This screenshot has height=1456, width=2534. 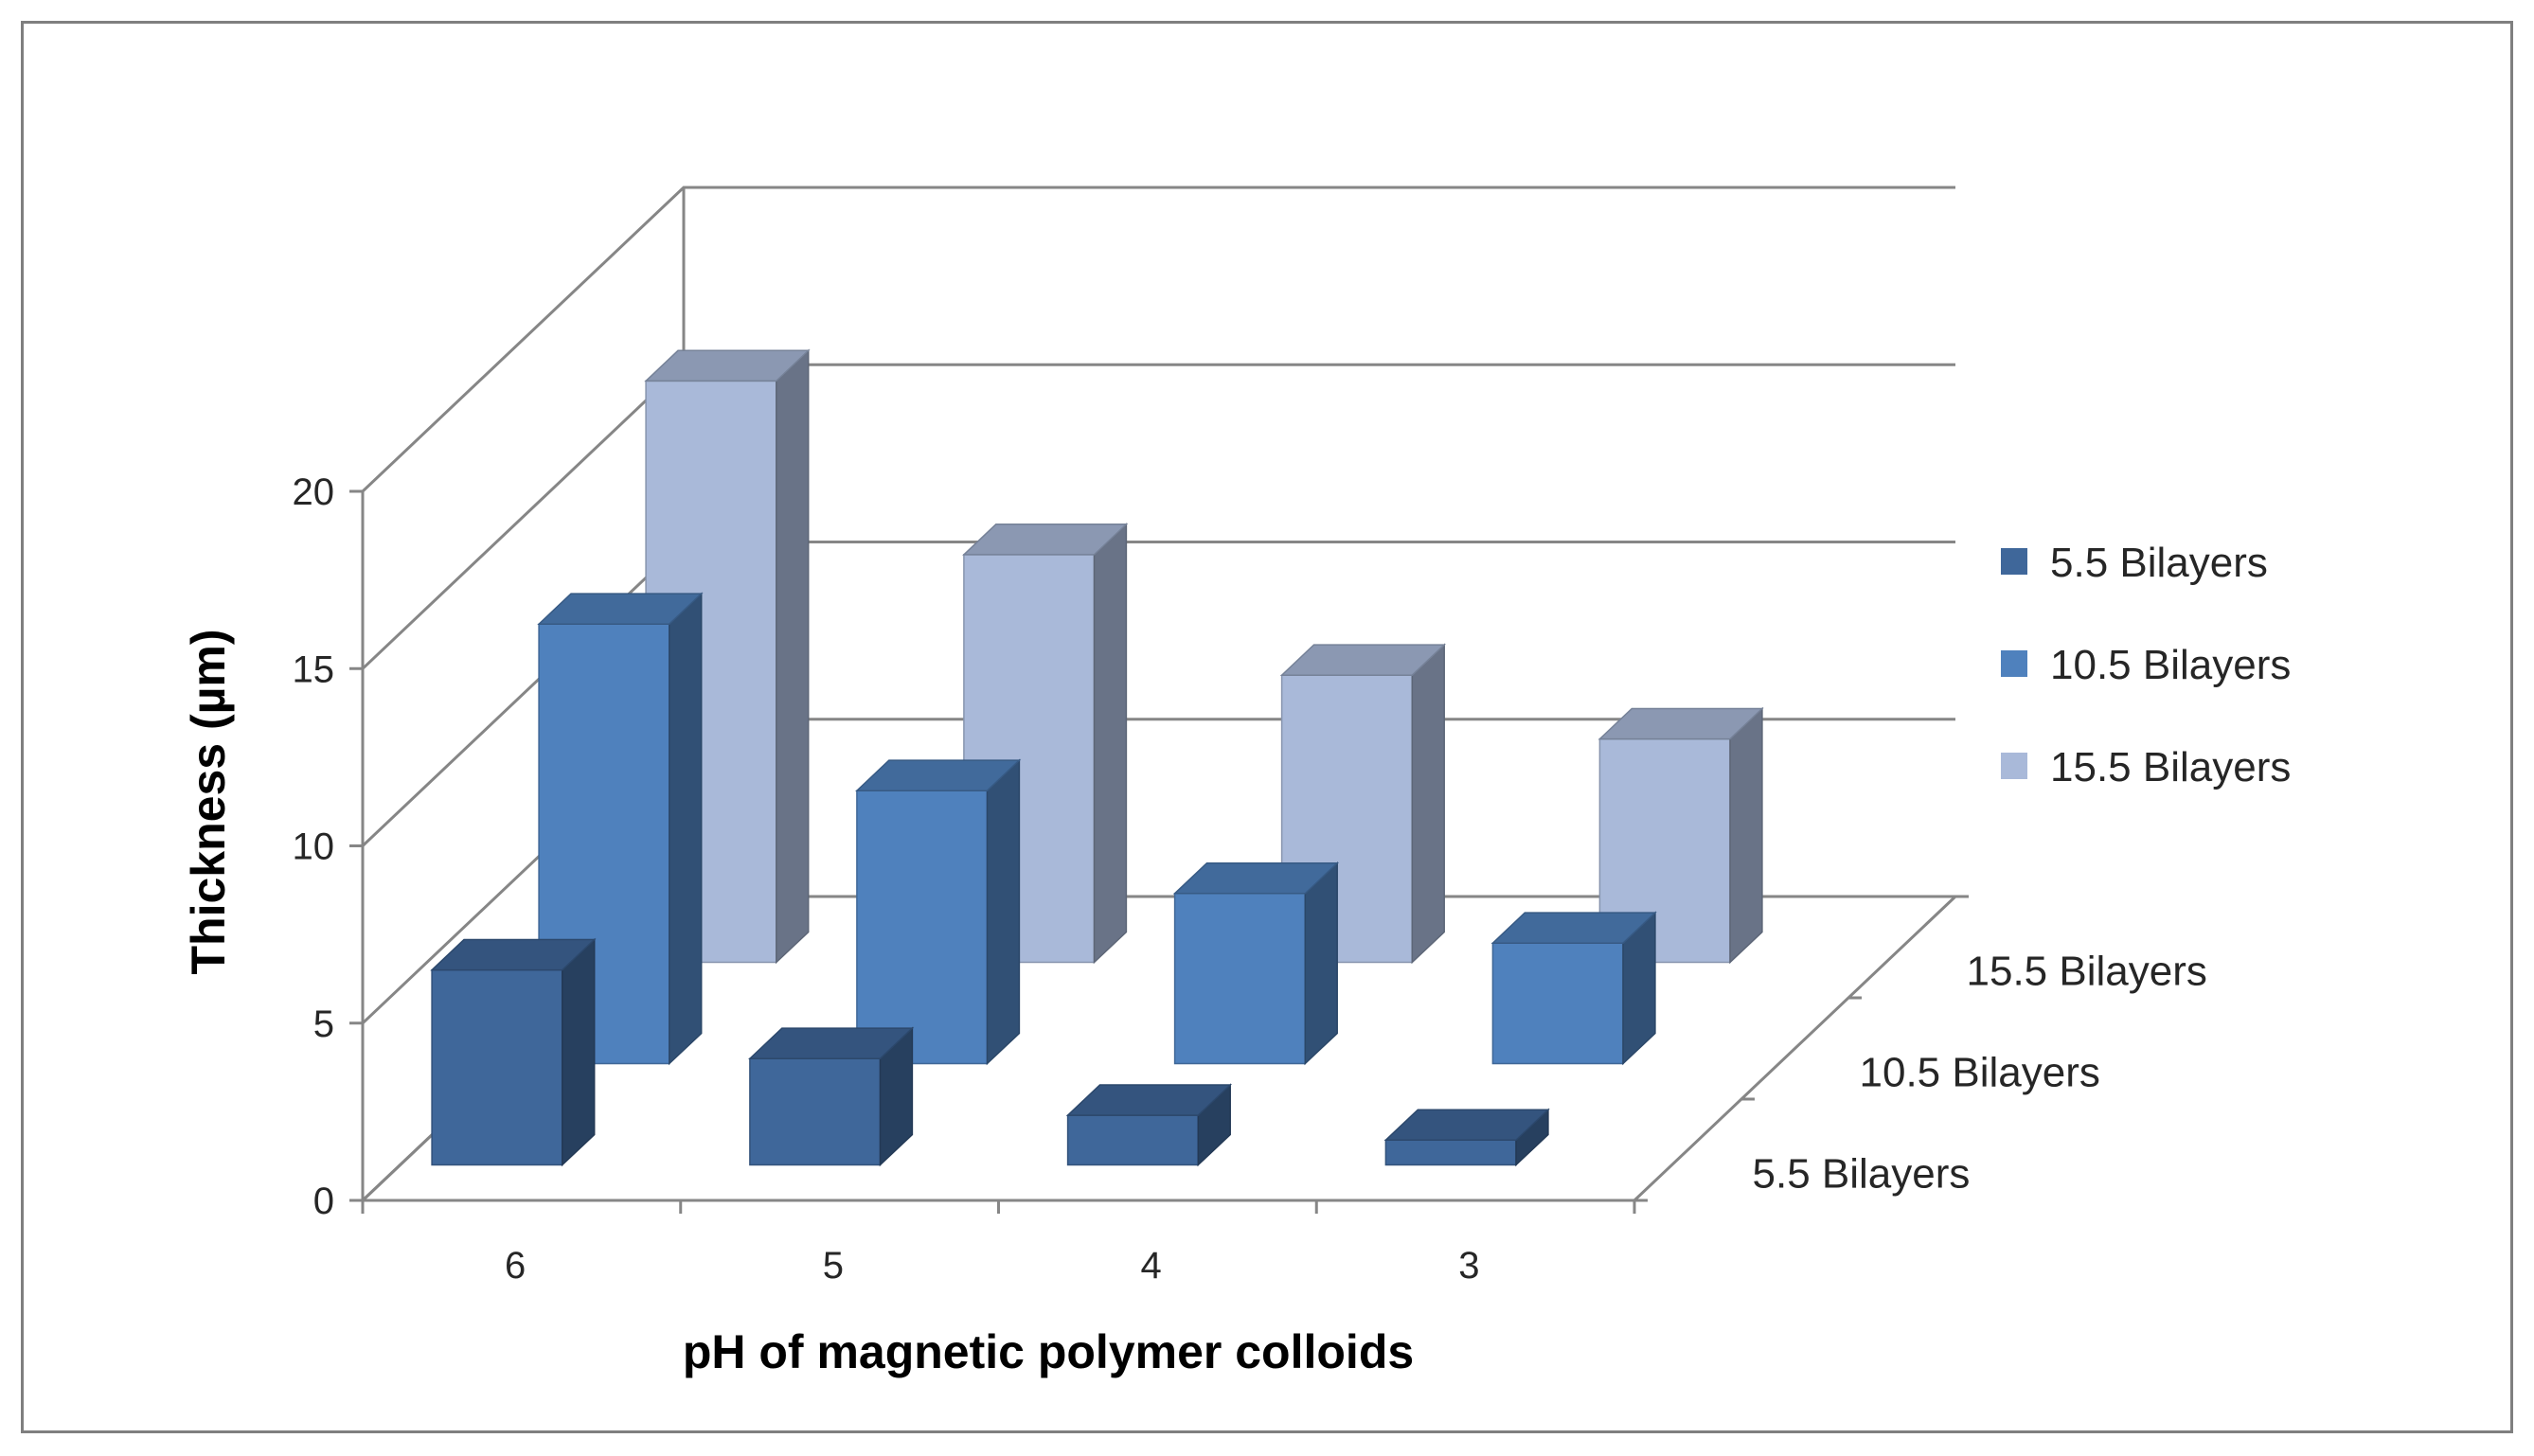 What do you see at coordinates (1158, 339) in the screenshot?
I see `gridline` at bounding box center [1158, 339].